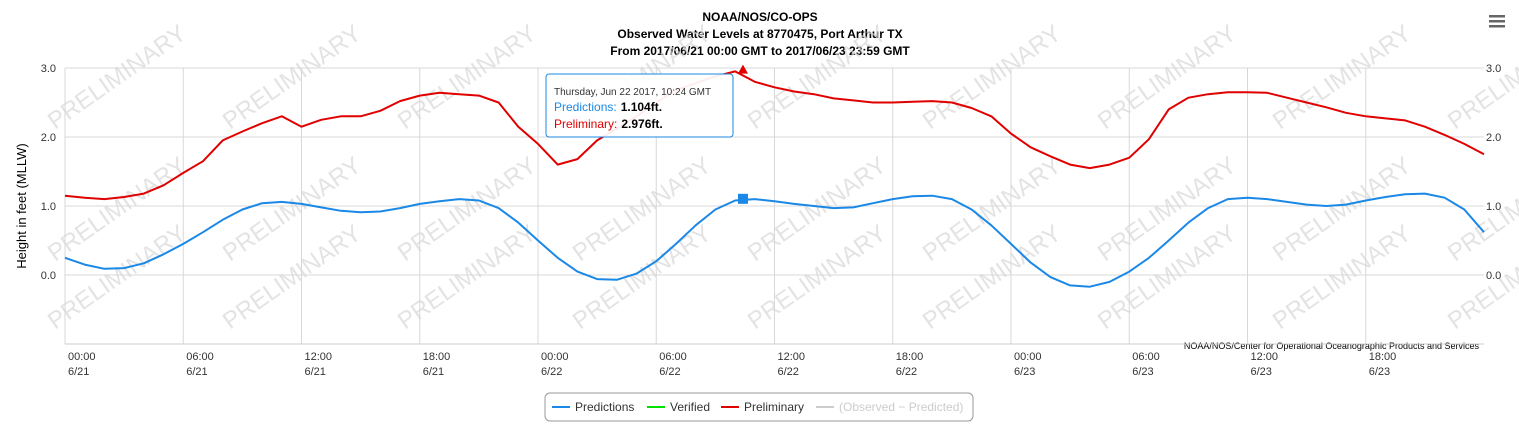  Describe the element at coordinates (48, 207) in the screenshot. I see `y-tick-label: 1.0` at that location.